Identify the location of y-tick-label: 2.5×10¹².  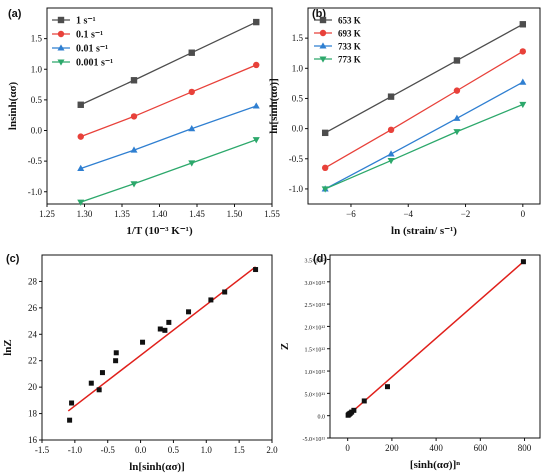
(315, 306).